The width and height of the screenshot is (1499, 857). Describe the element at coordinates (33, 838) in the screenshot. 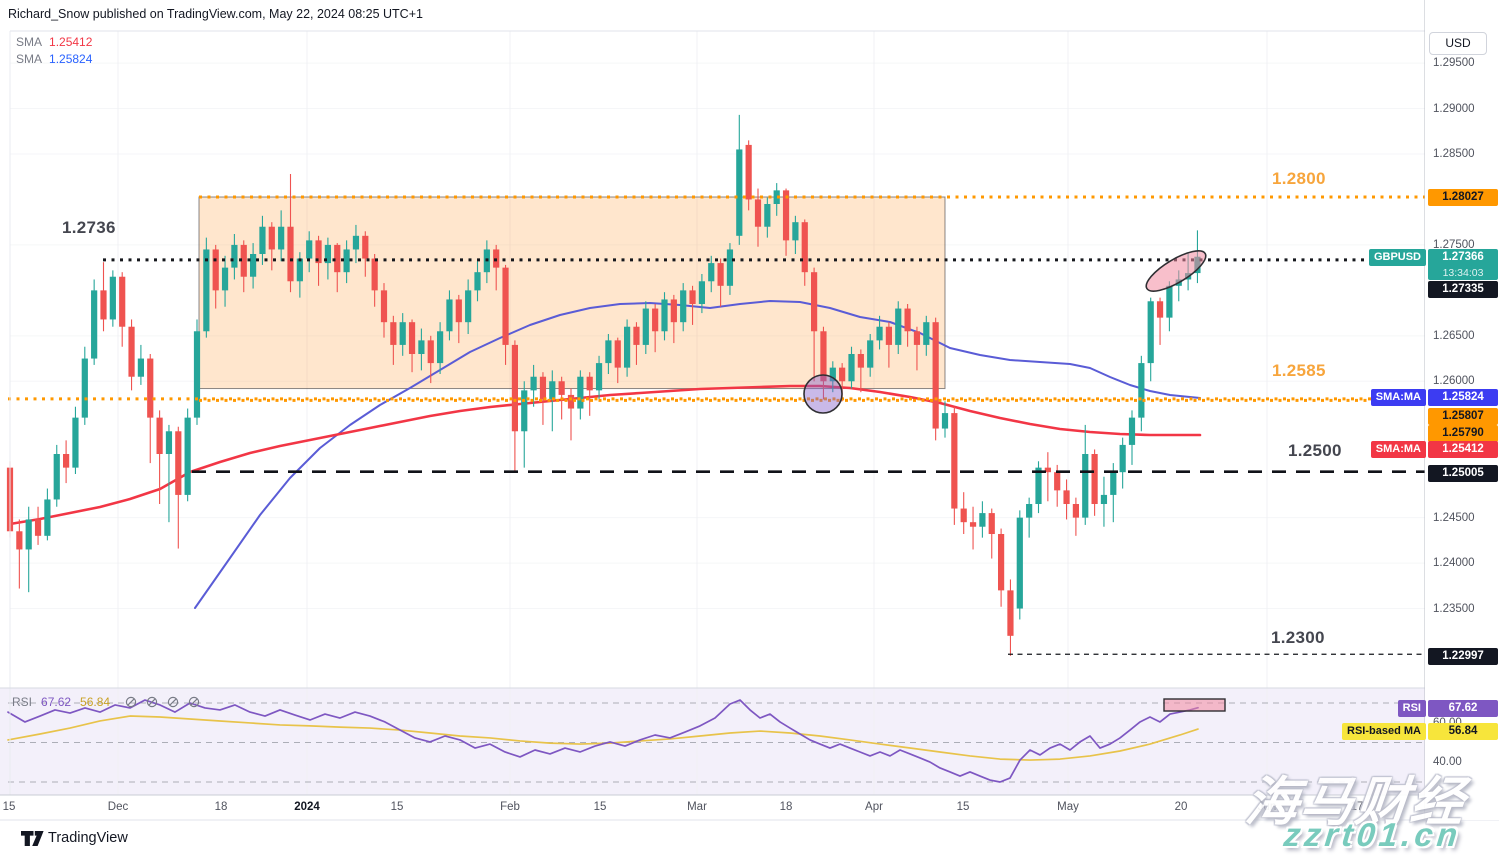

I see `tradingview-logo-icon` at that location.